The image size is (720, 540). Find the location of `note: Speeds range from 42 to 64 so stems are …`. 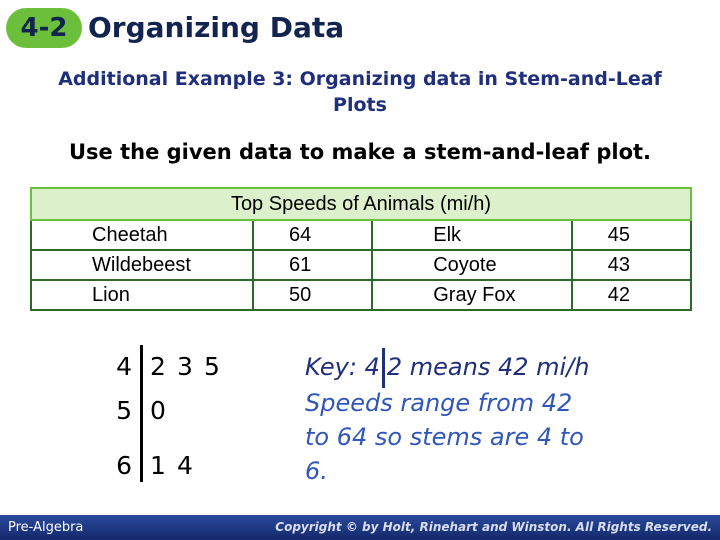

note: Speeds range from 42 to 64 so stems are … is located at coordinates (444, 437).